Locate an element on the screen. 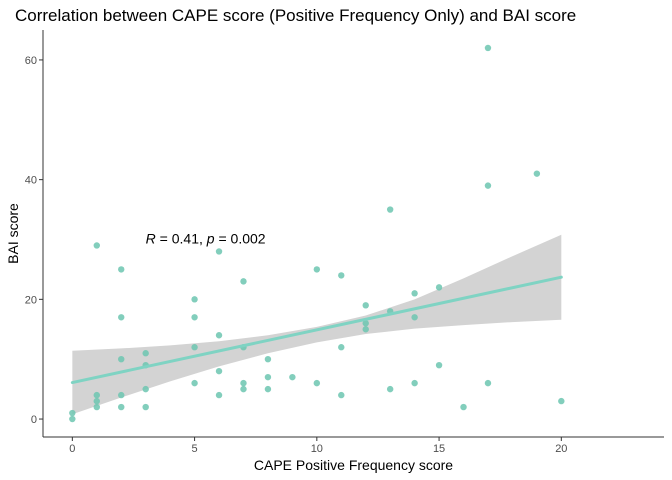 The height and width of the screenshot is (480, 672). correlation-annotation: R = 0.41, p = 0.002 is located at coordinates (206, 238).